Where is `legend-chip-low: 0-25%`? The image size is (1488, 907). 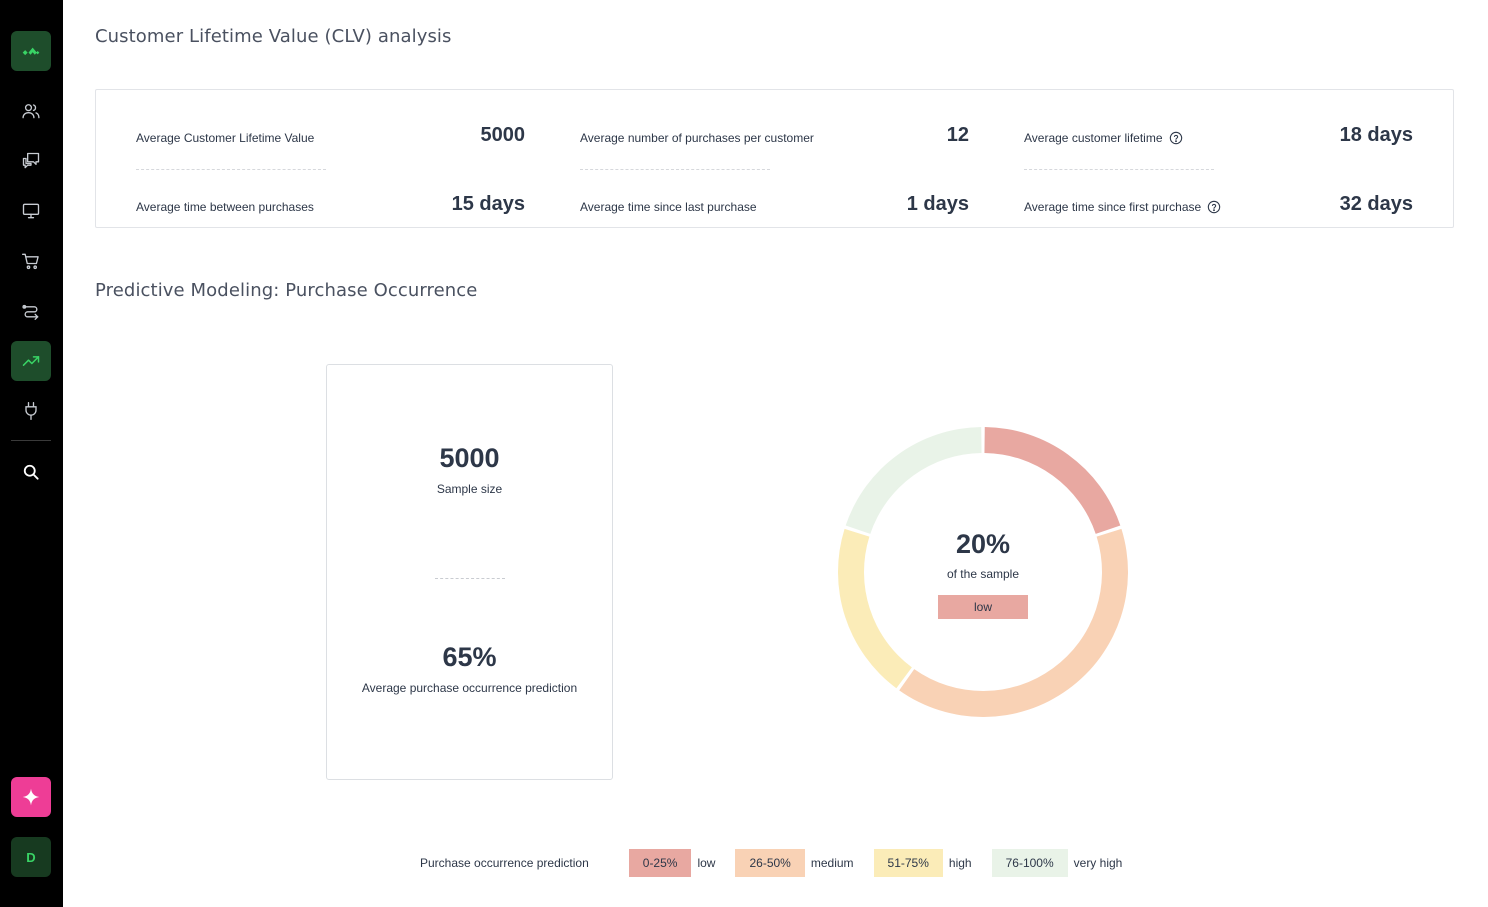 legend-chip-low: 0-25% is located at coordinates (660, 863).